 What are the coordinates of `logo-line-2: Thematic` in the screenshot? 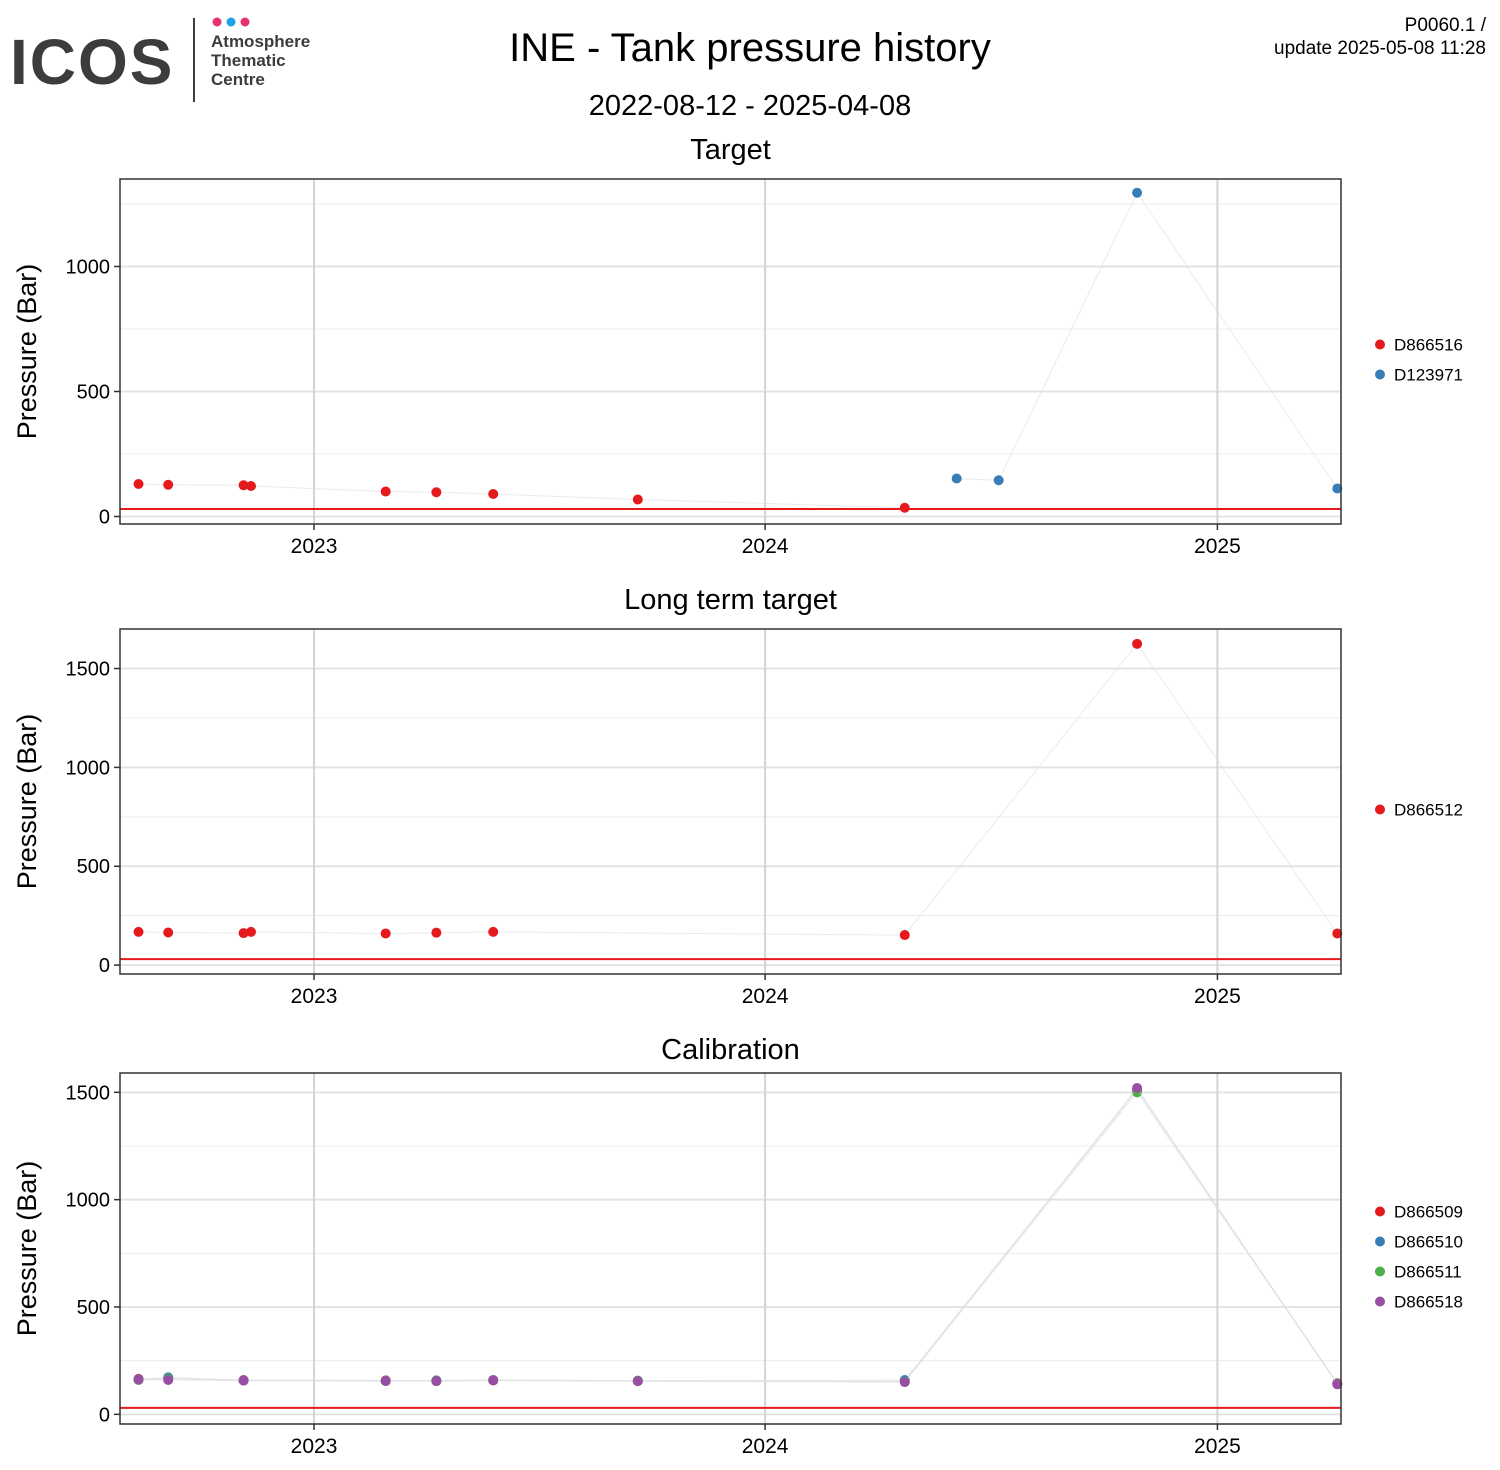 It's located at (248, 60).